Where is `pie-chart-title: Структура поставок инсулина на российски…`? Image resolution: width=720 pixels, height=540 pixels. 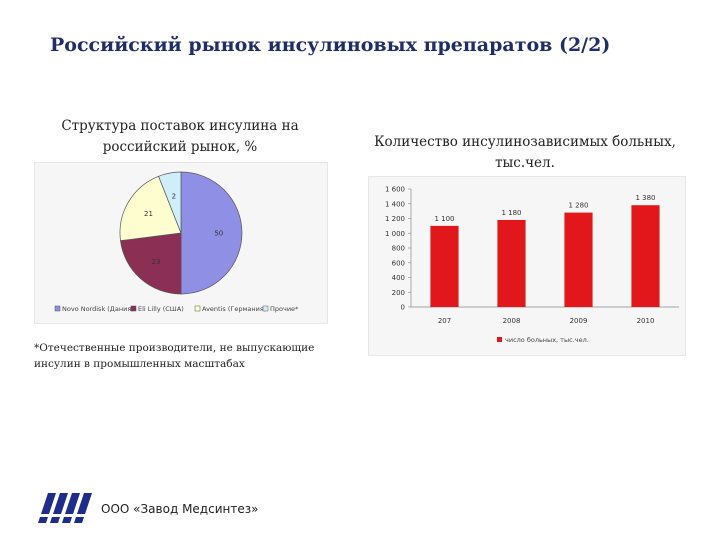
pie-chart-title: Структура поставок инсулина на российски… is located at coordinates (180, 136).